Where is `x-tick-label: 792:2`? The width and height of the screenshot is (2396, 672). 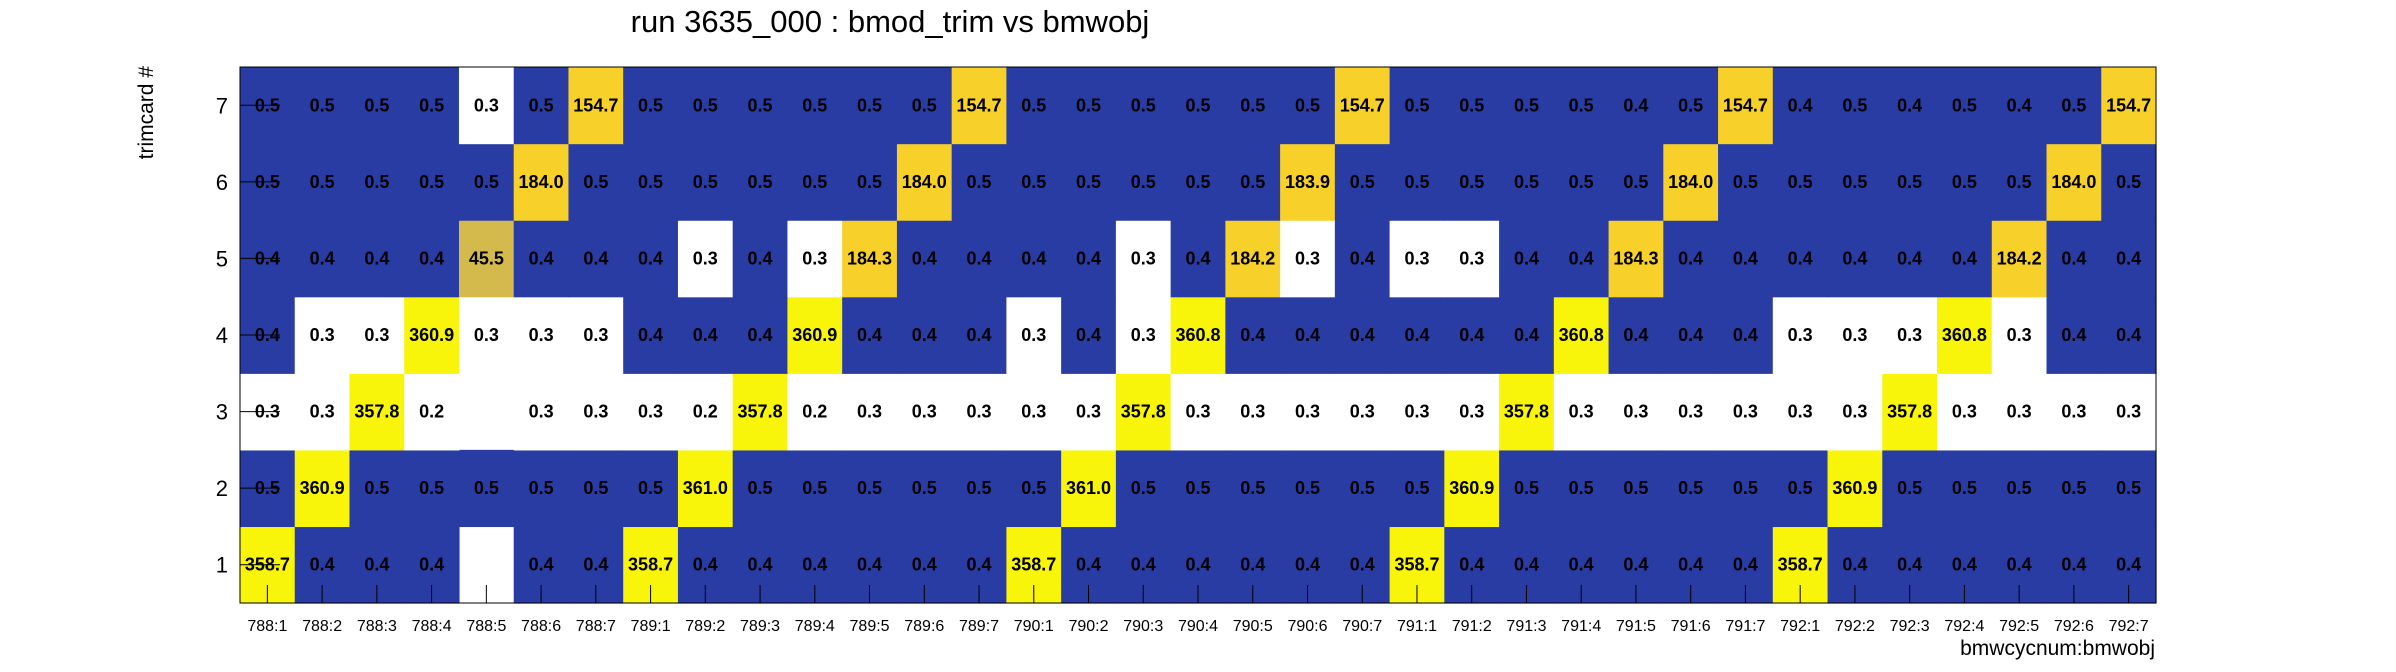 x-tick-label: 792:2 is located at coordinates (1855, 626).